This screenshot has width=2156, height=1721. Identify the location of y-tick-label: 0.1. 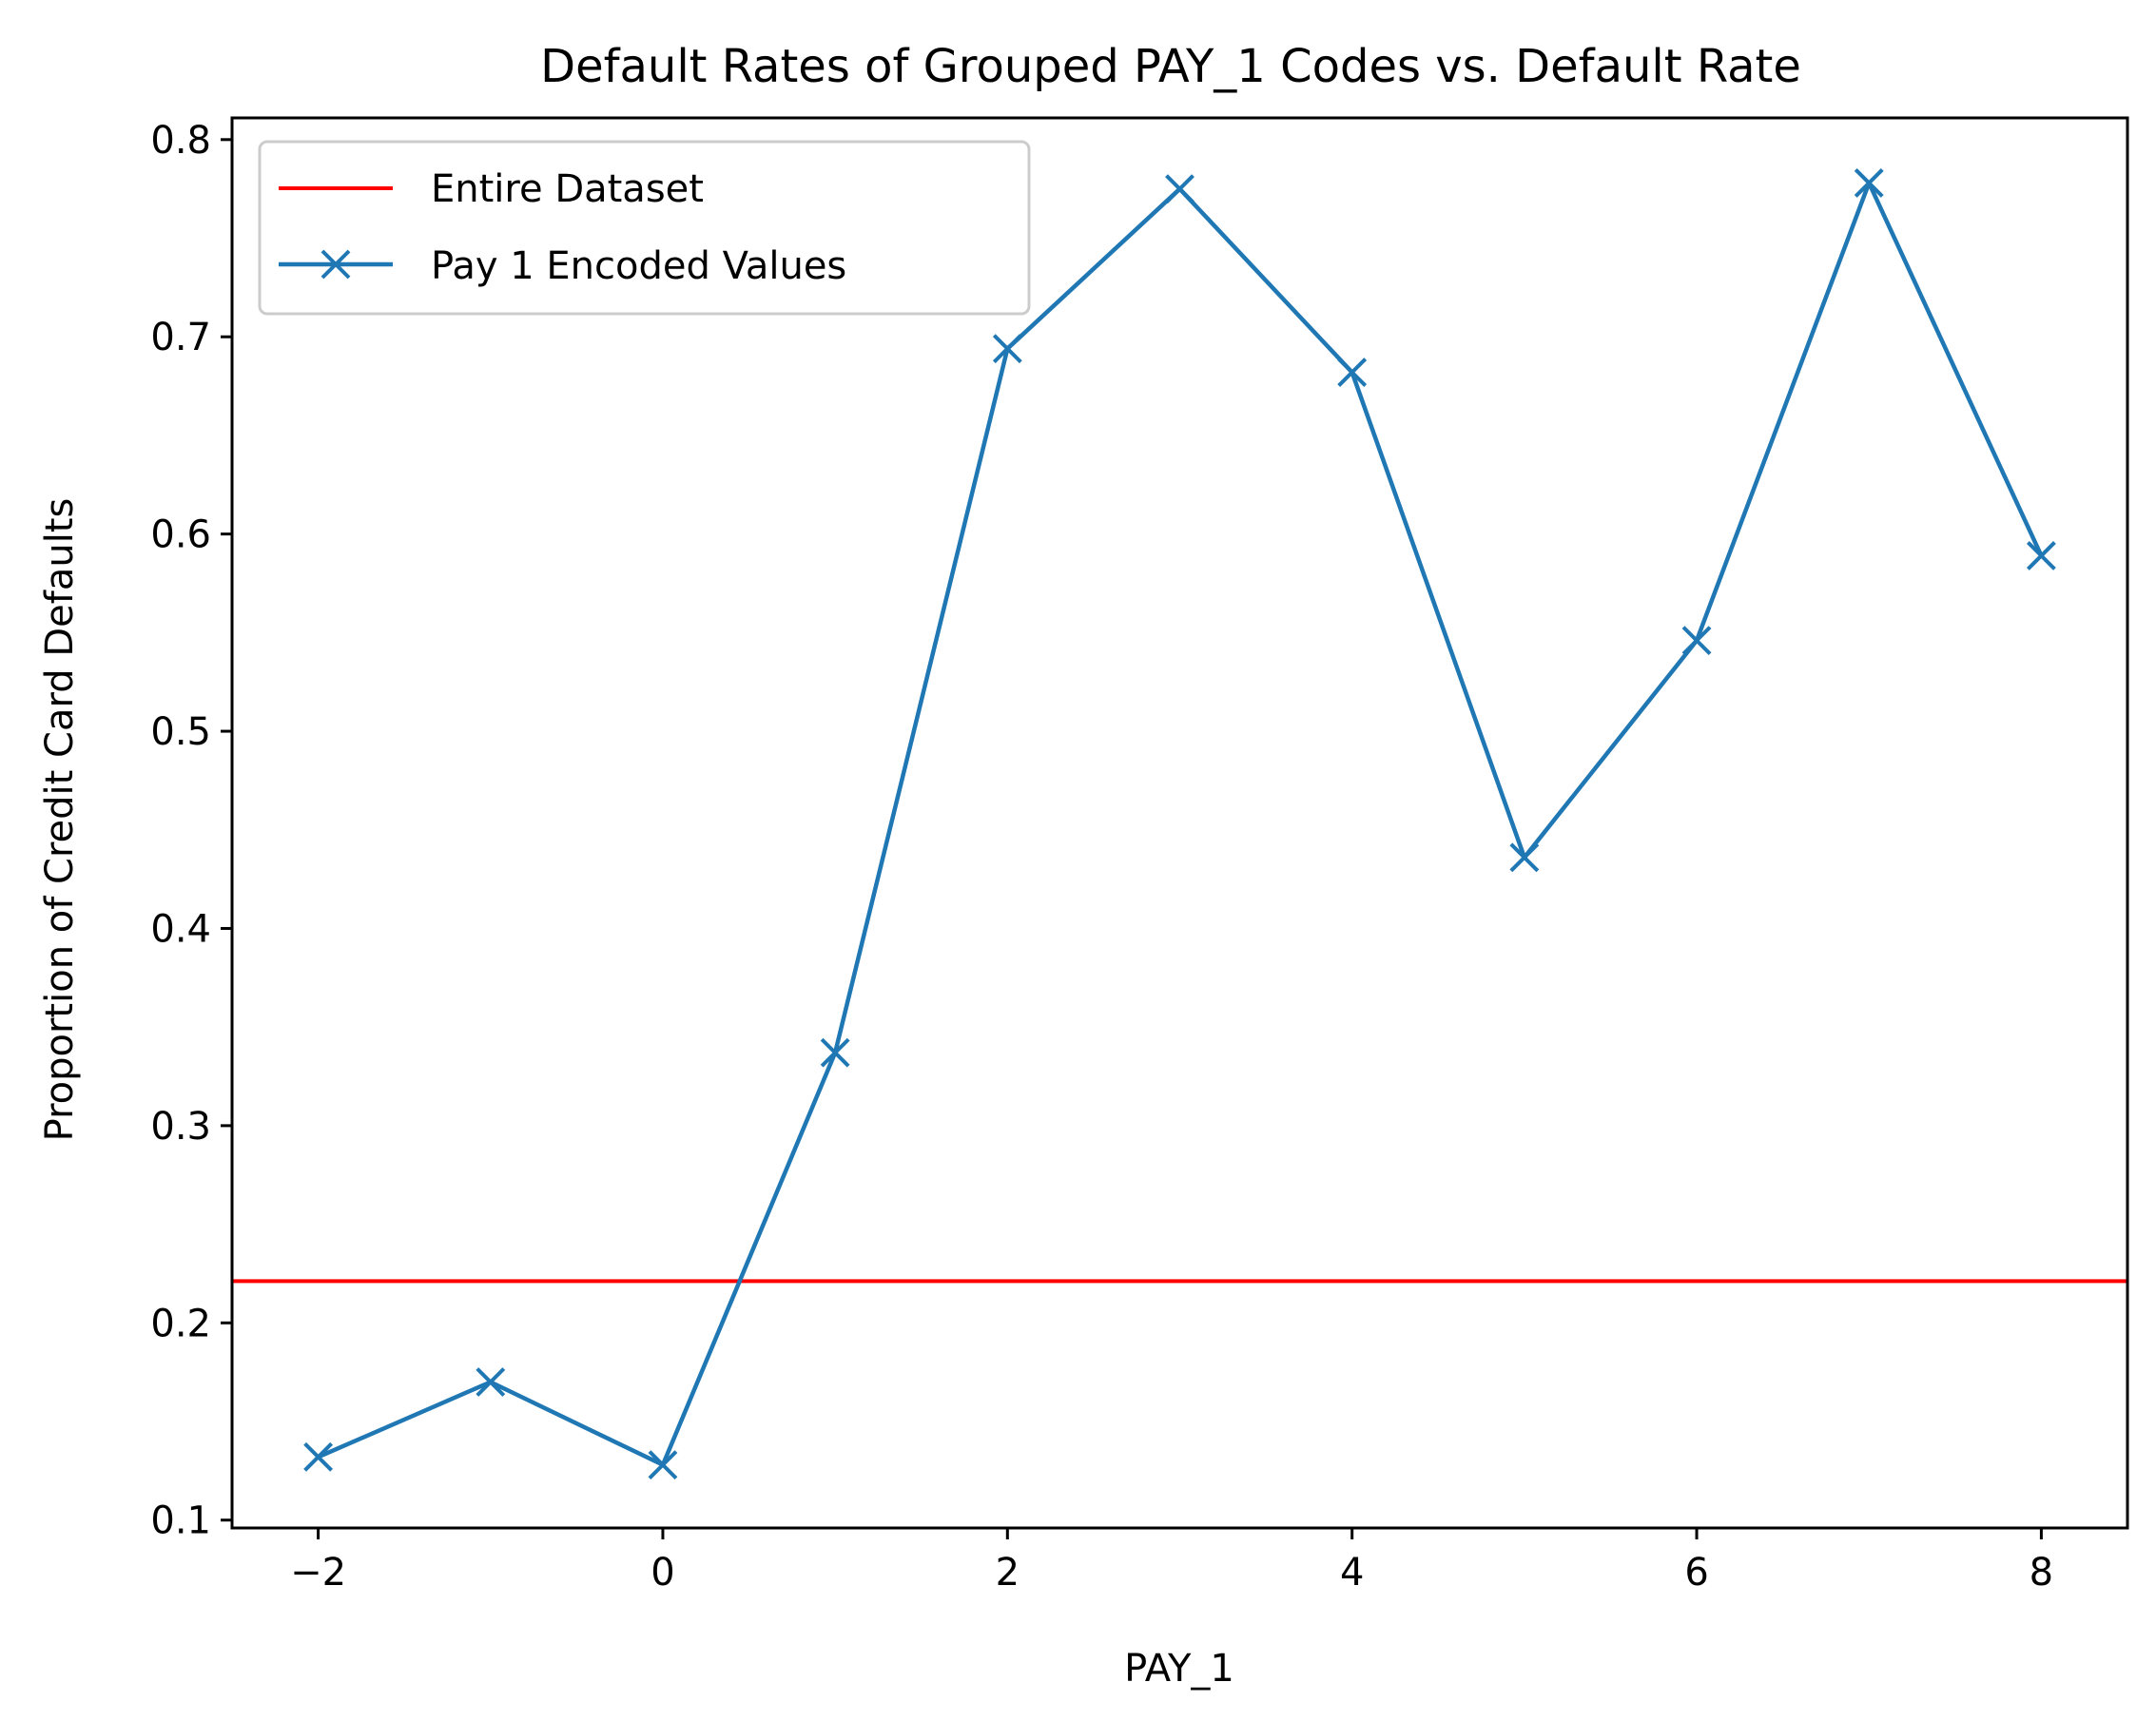
(180, 1521).